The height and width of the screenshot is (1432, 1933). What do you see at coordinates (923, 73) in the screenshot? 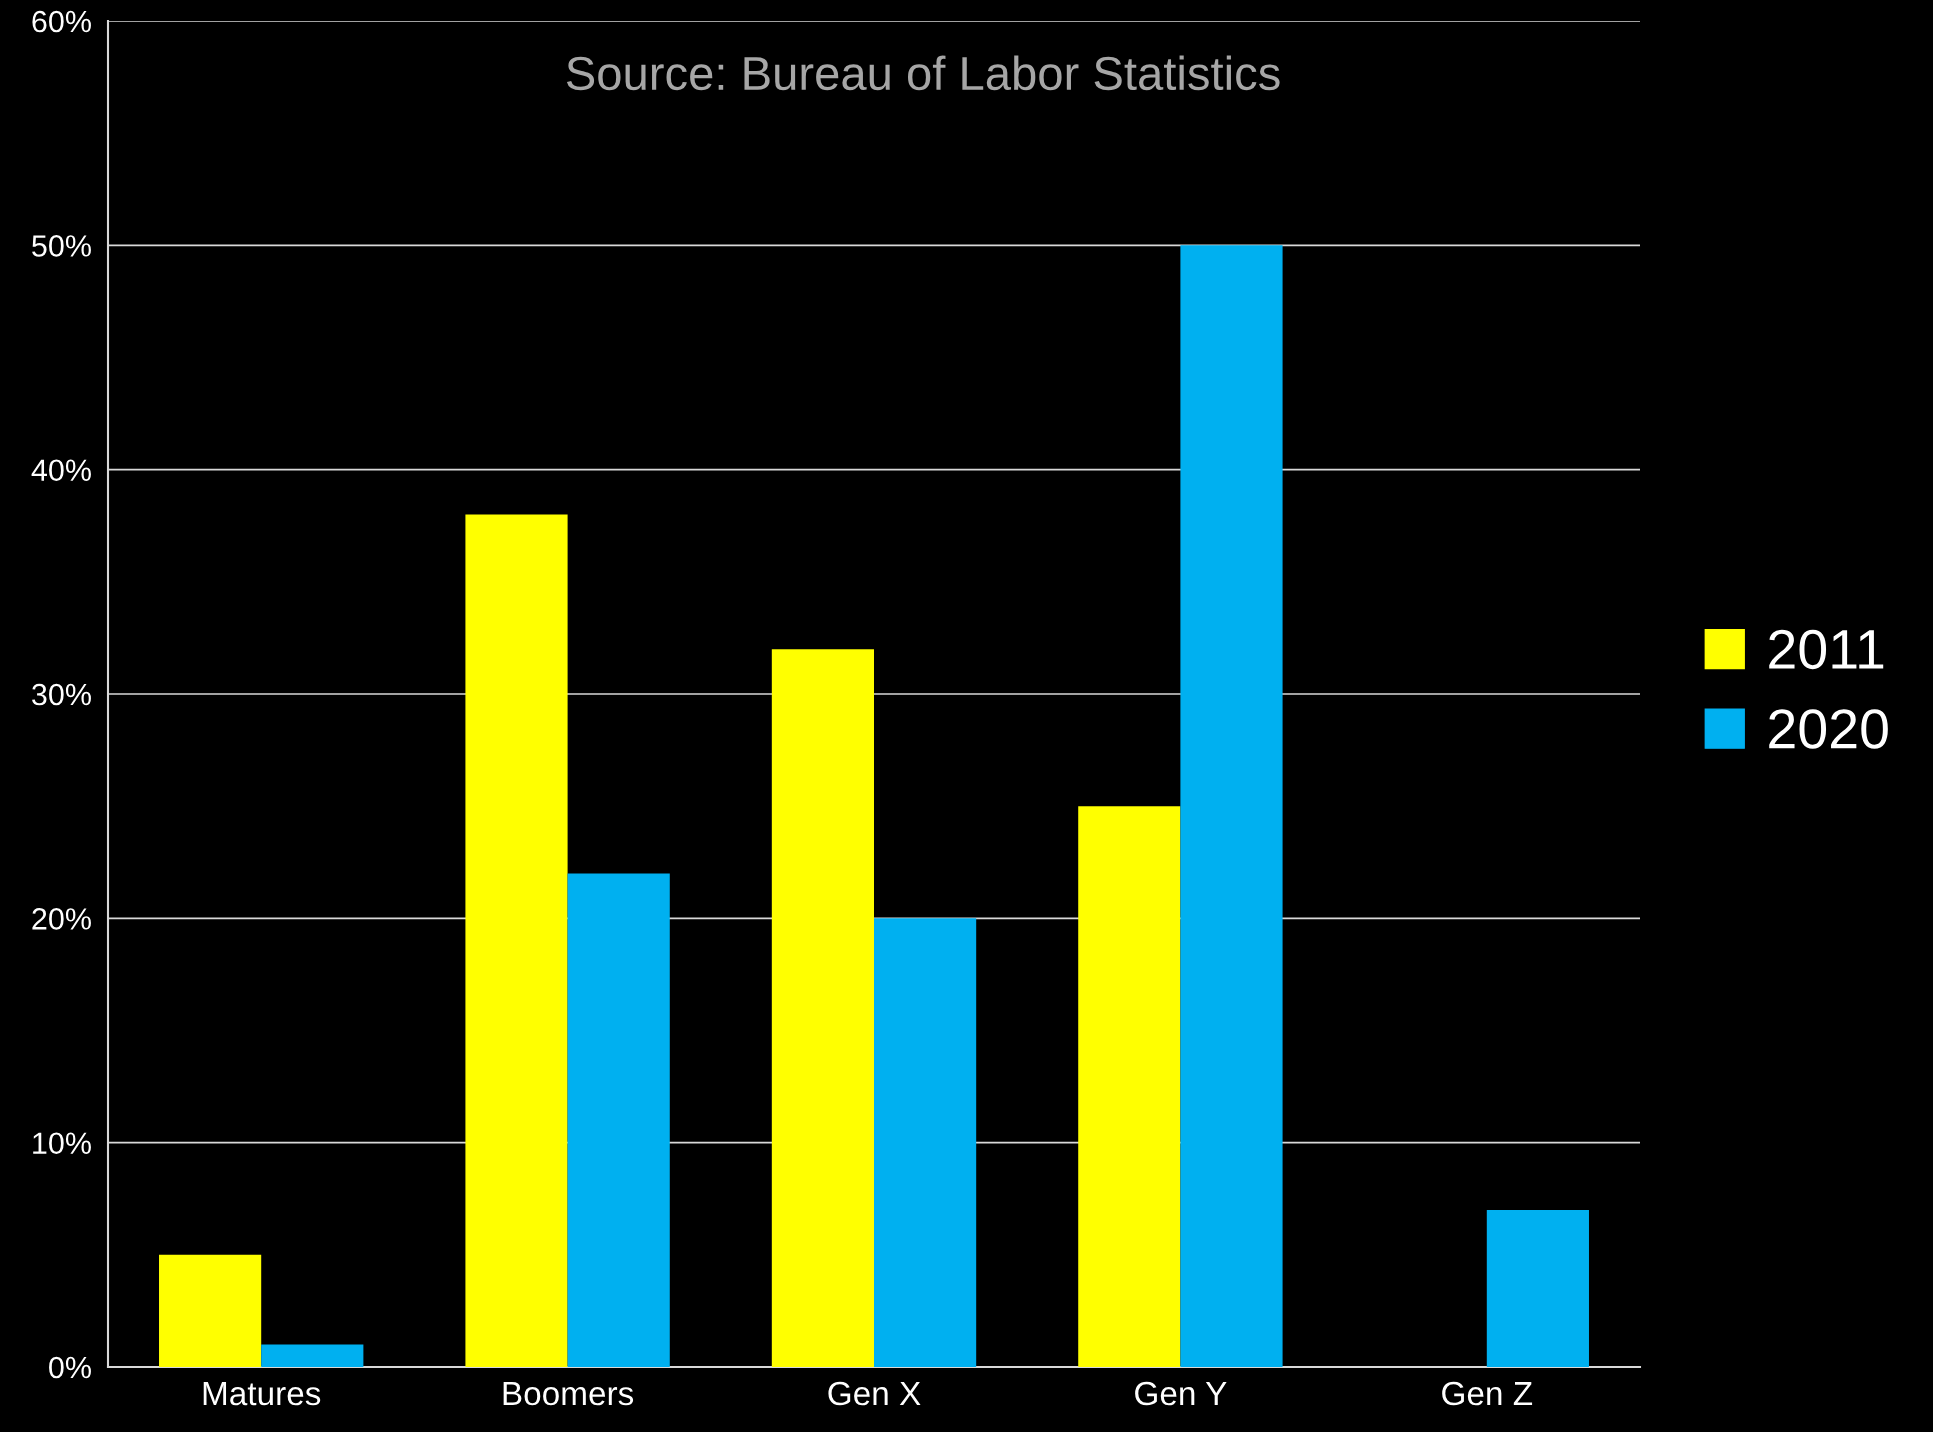
I see `annotation: Source: Bureau of Labor Statistics` at bounding box center [923, 73].